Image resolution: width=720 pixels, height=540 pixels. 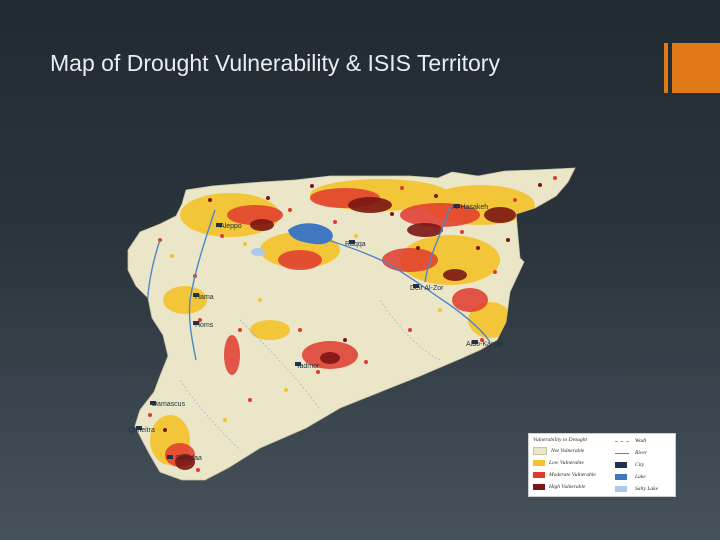 I want to click on city-label: Hama, so click(x=204, y=297).